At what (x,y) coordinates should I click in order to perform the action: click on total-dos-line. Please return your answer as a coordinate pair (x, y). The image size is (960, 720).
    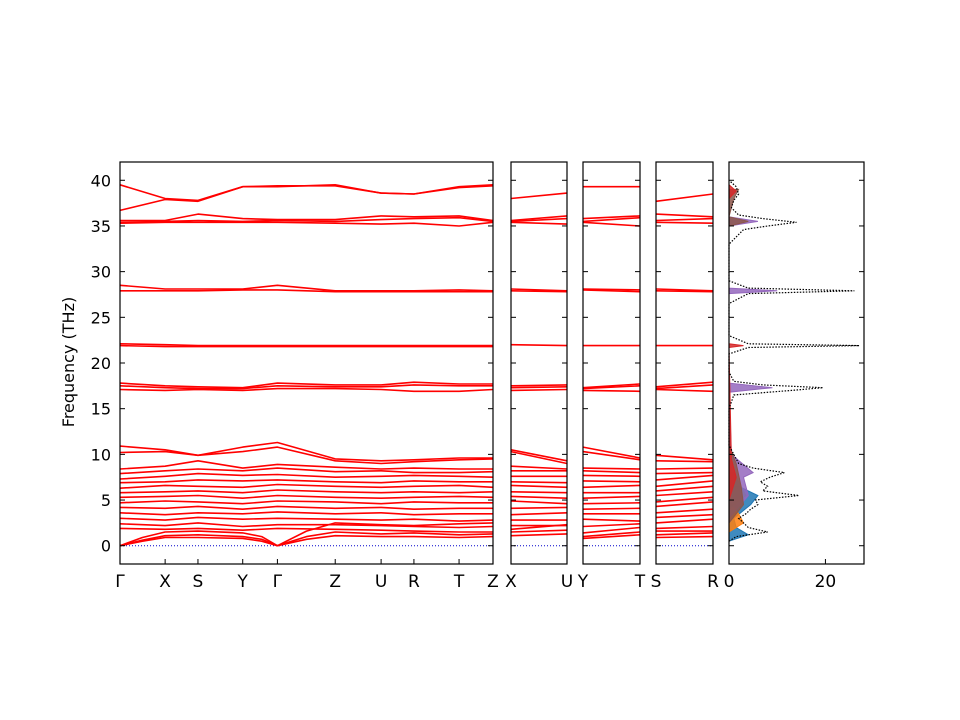
    Looking at the image, I should click on (794, 360).